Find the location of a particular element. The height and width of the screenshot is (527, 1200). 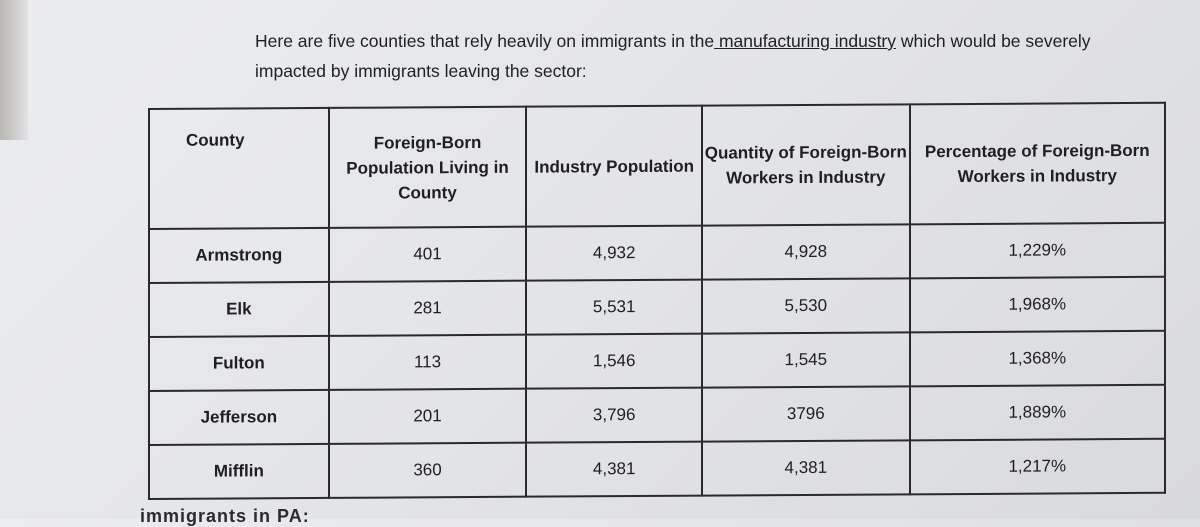

cell-county: Armstrong is located at coordinates (239, 255).